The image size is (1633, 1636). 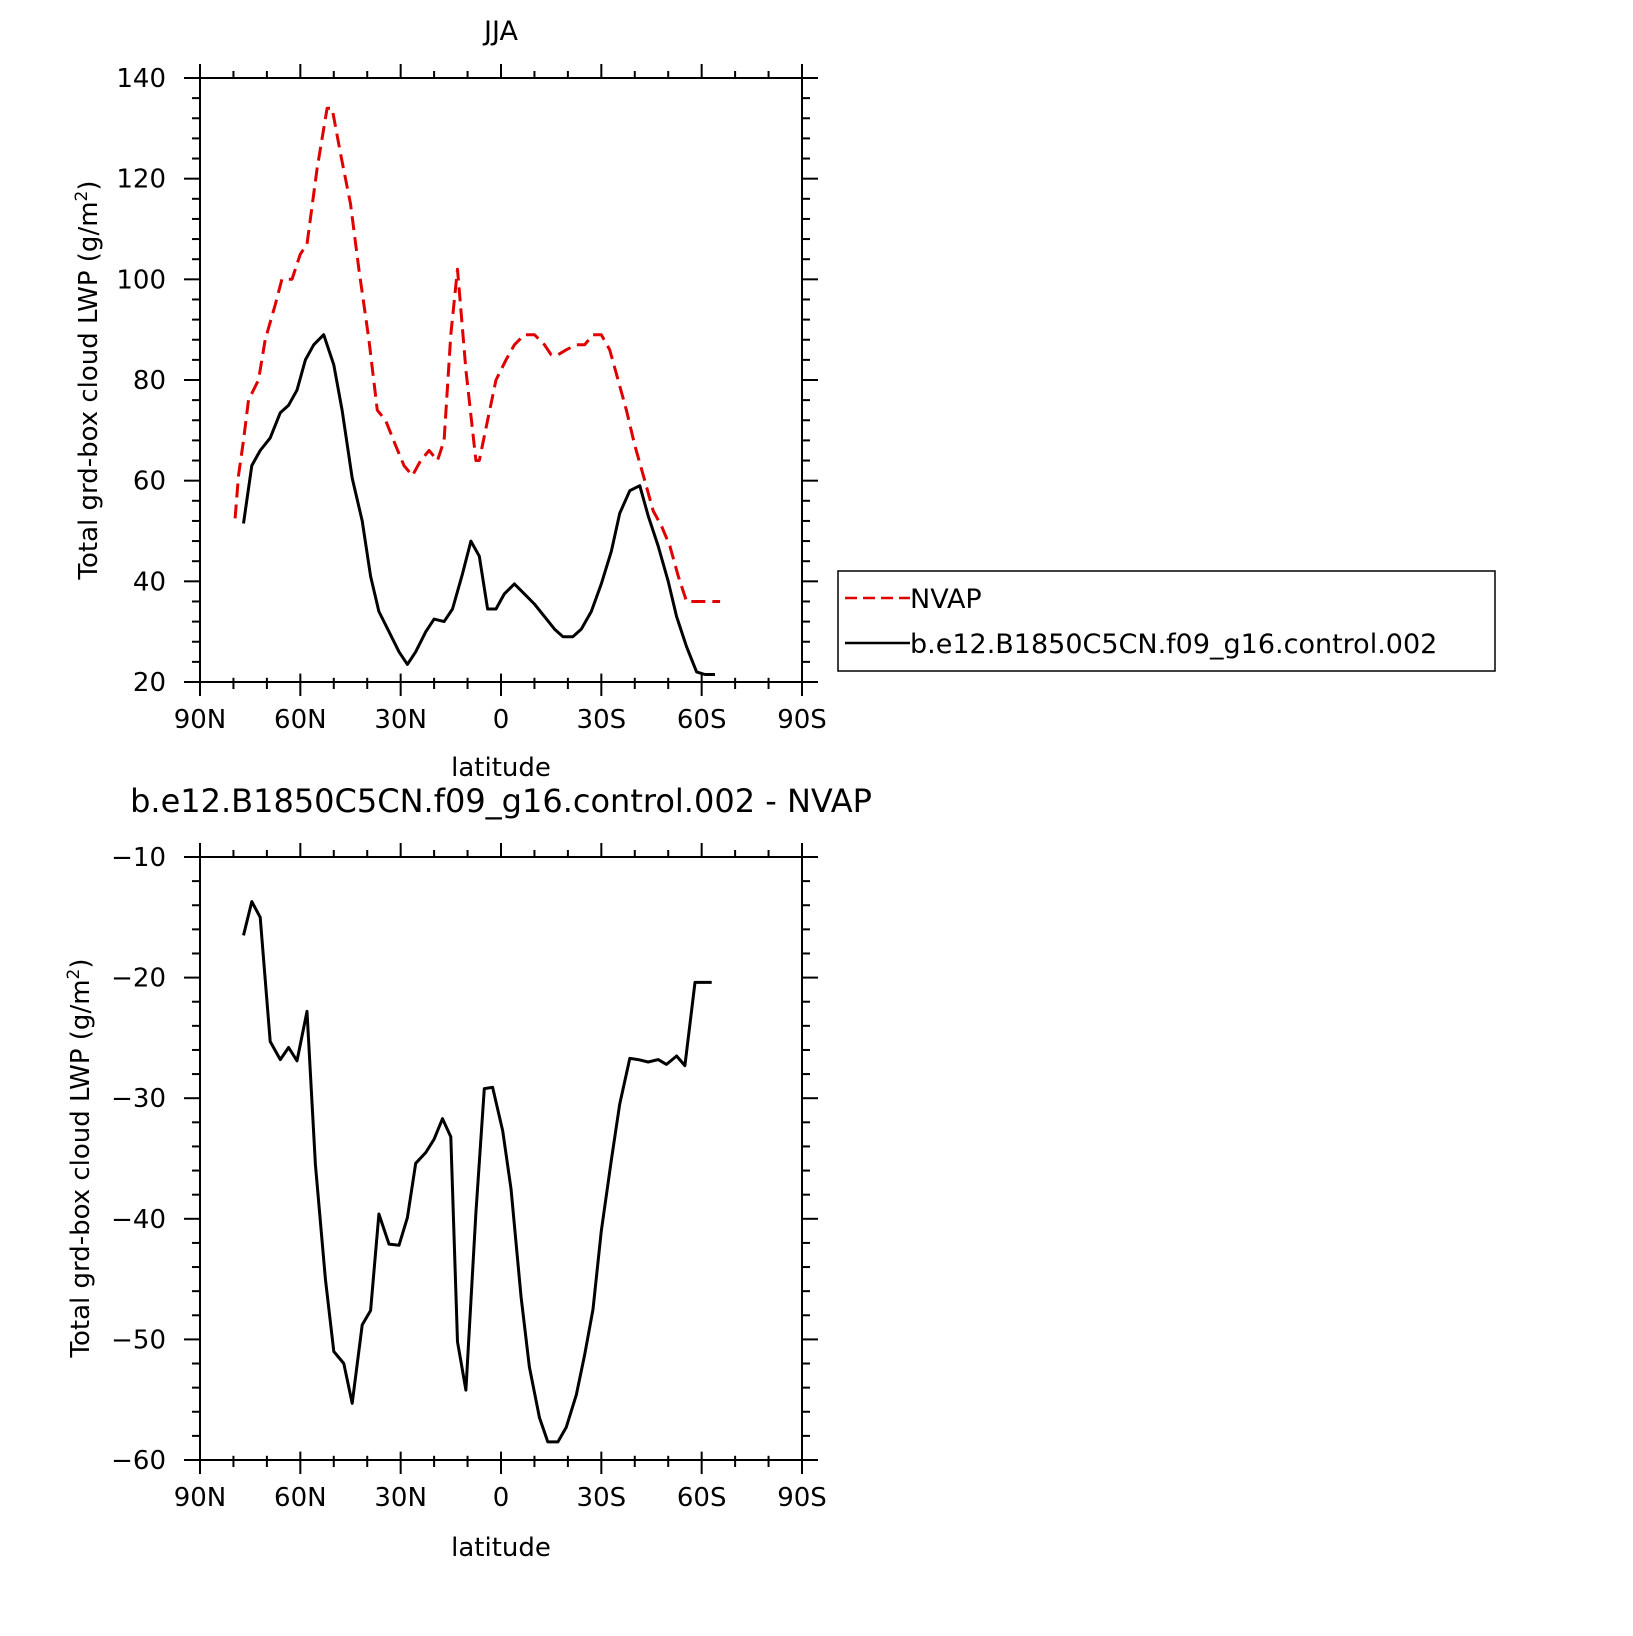 I want to click on top-panel-y-axis-label-close: ), so click(x=89, y=185).